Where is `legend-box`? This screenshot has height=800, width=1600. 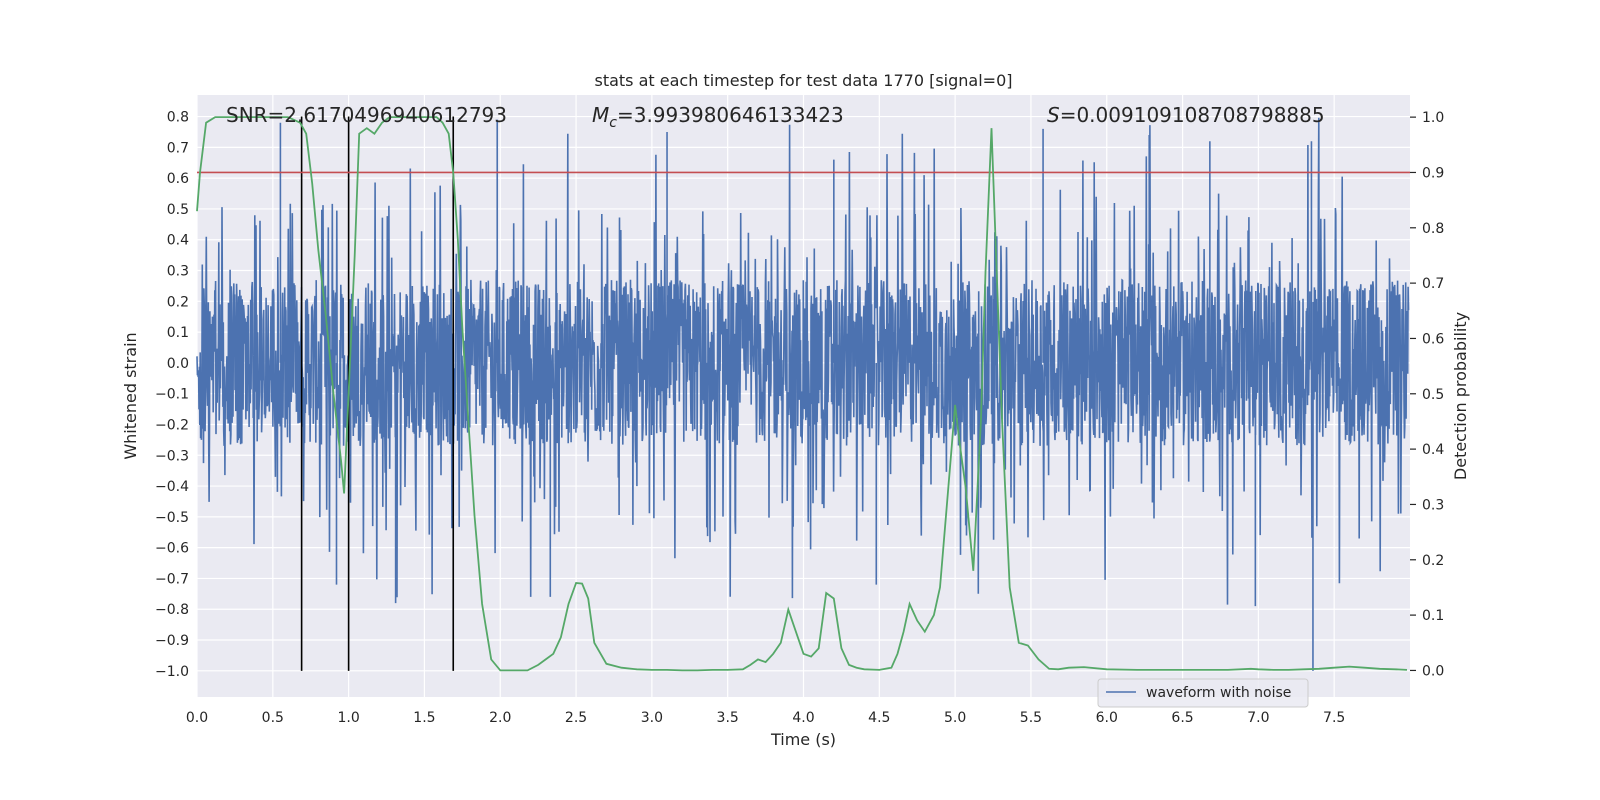
legend-box is located at coordinates (1203, 693).